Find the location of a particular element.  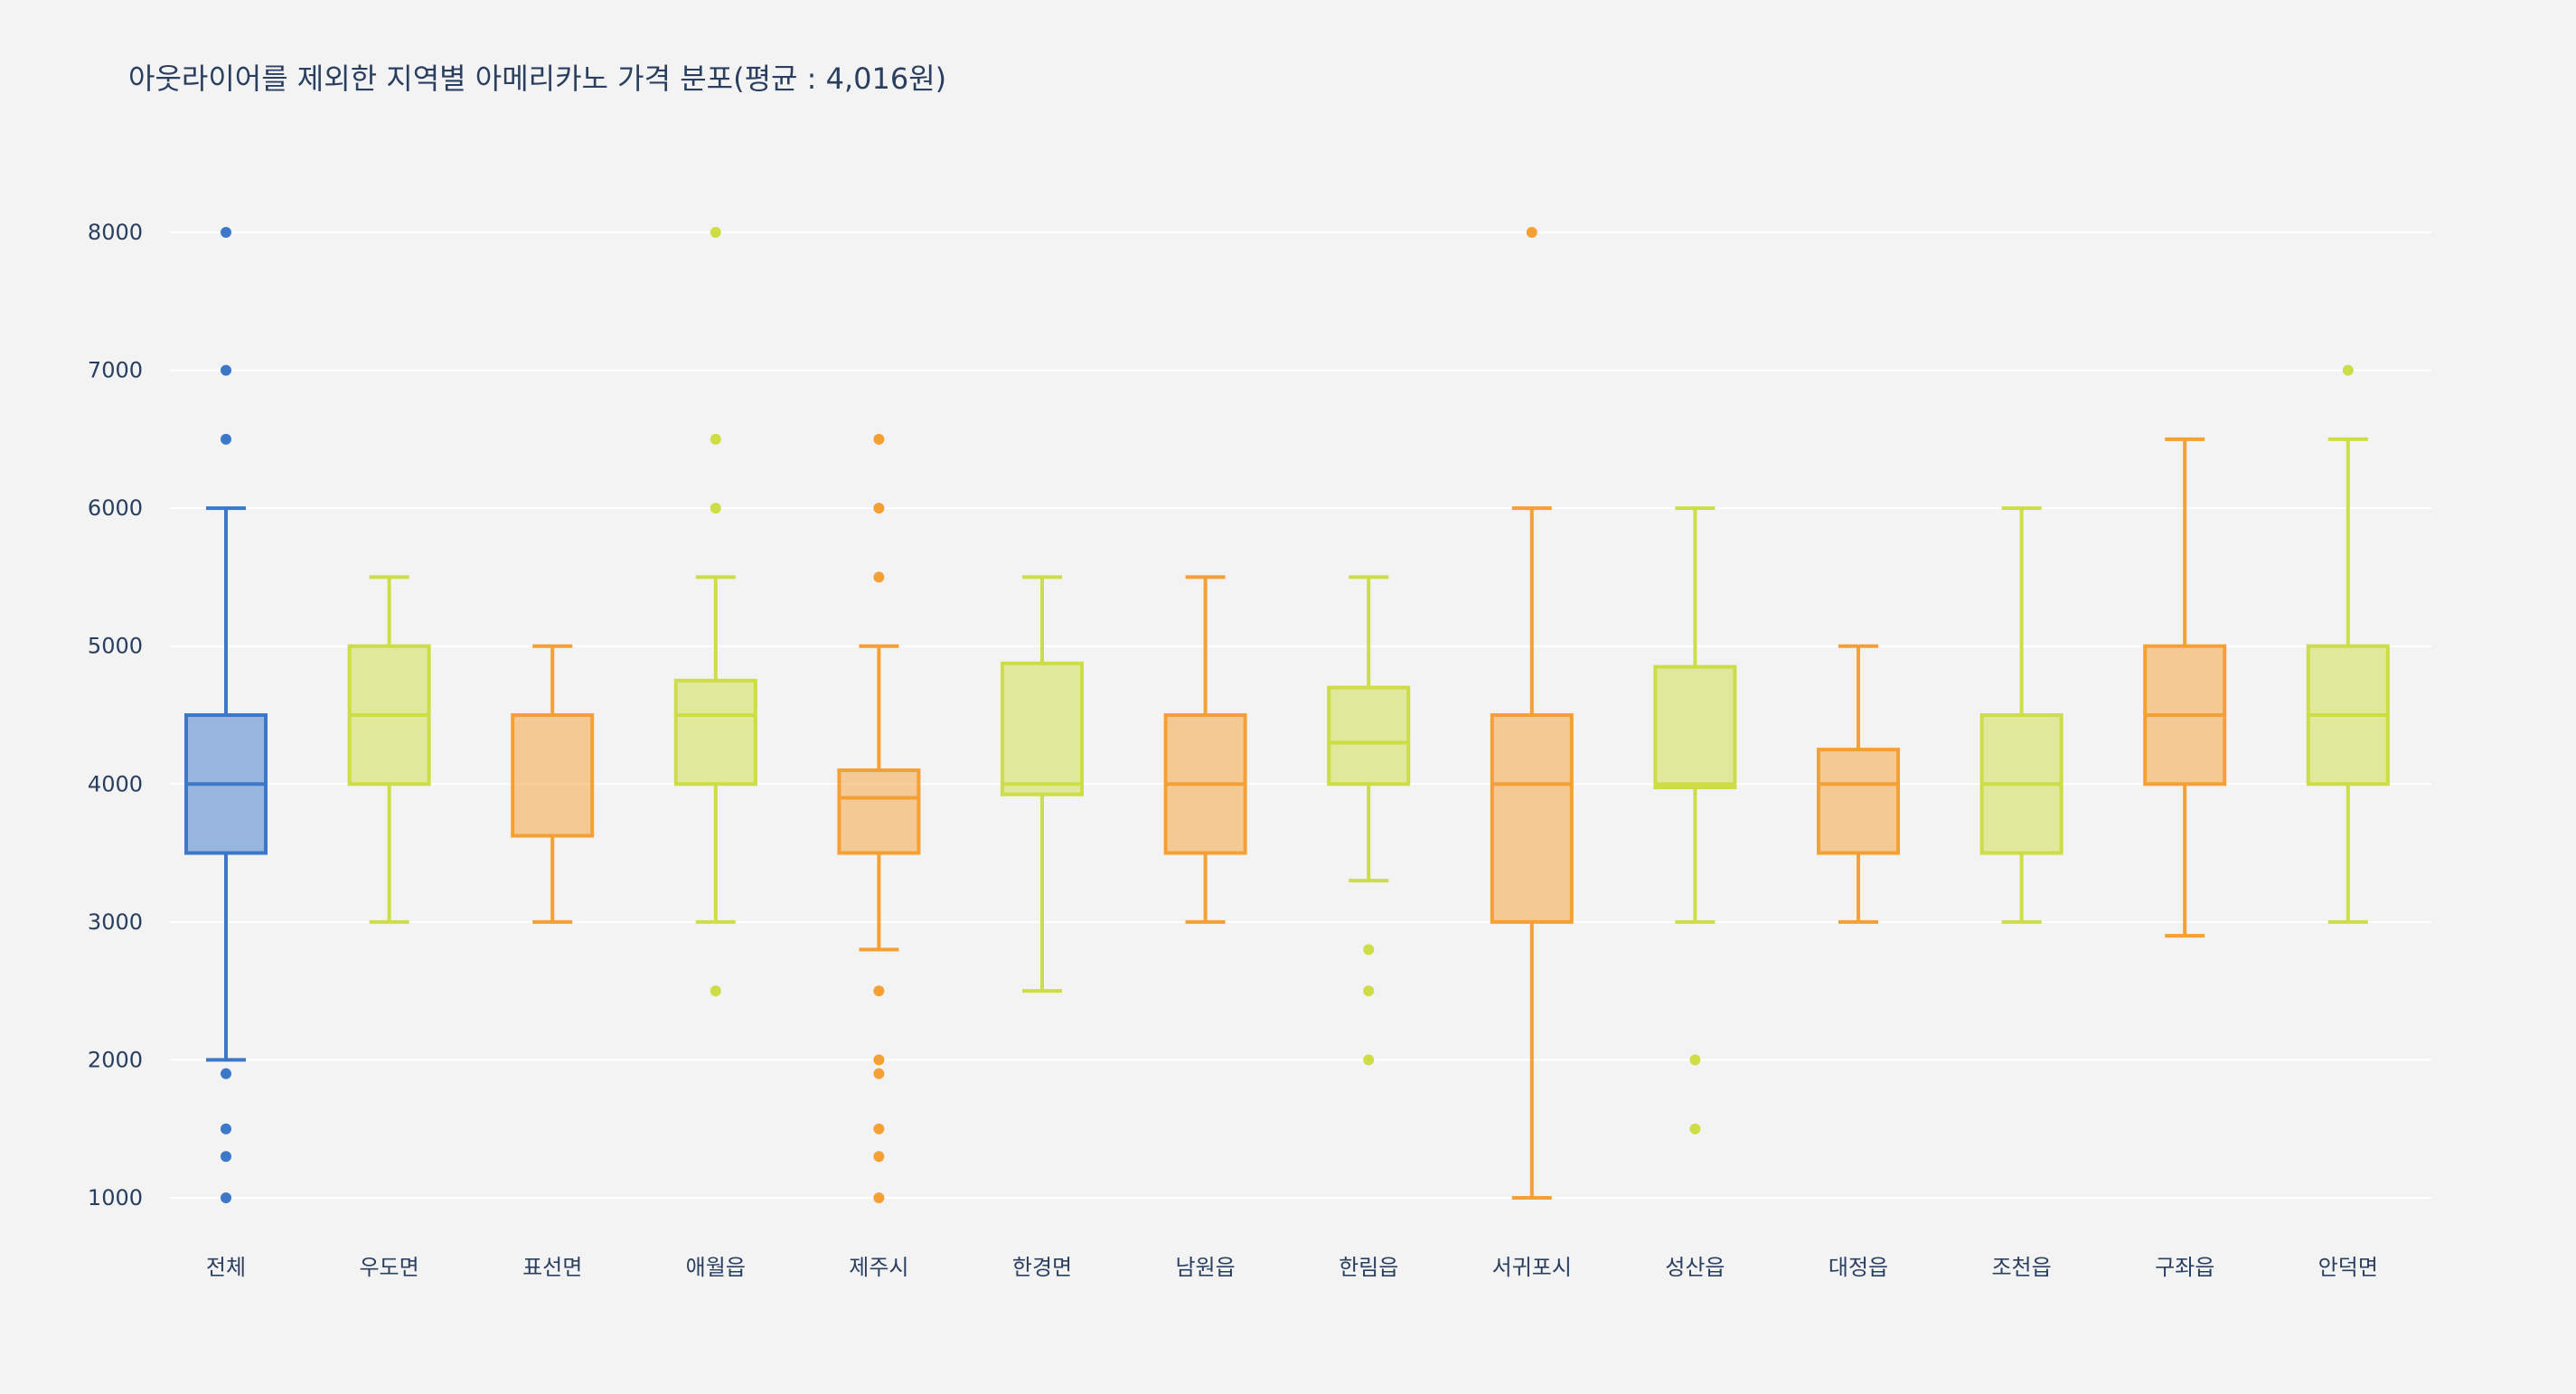

chart-title: 아웃라이어를 제외한 지역별 아메리카노 가격 분포(평균 : 4,016원) is located at coordinates (537, 79).